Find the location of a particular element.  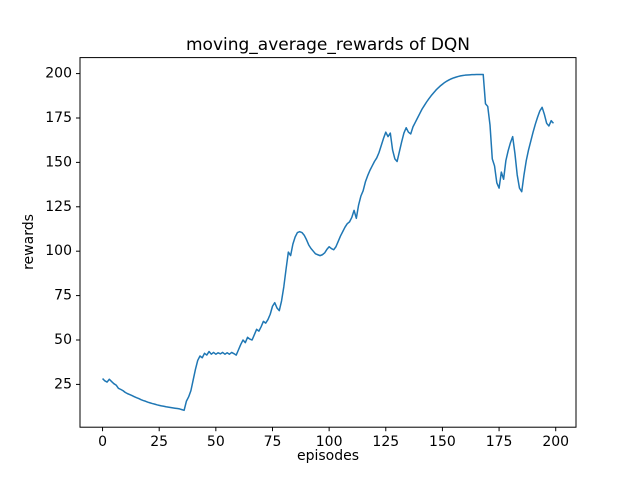

x-tick-label: 200 is located at coordinates (555, 442).